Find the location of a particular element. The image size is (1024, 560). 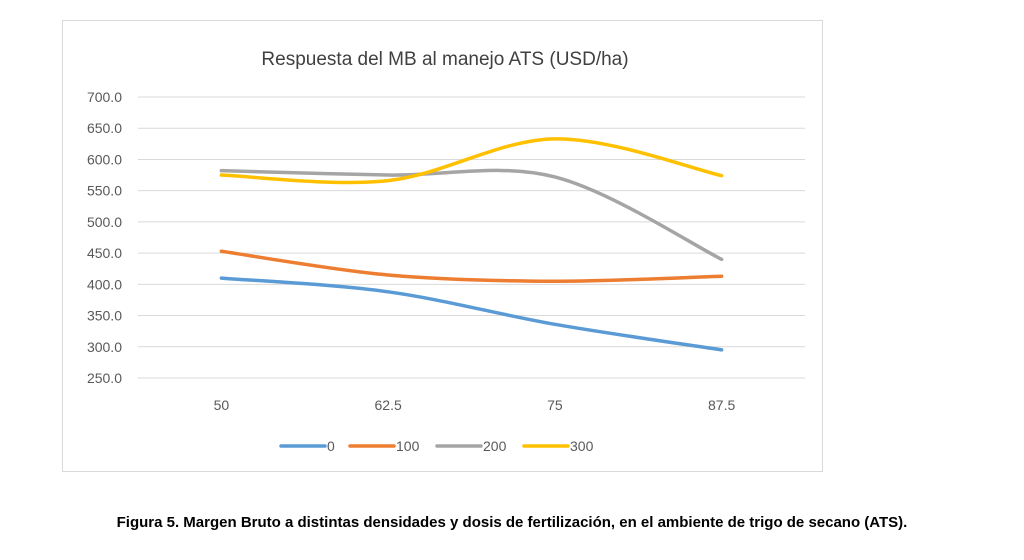

legend-label: 0 is located at coordinates (331, 446).